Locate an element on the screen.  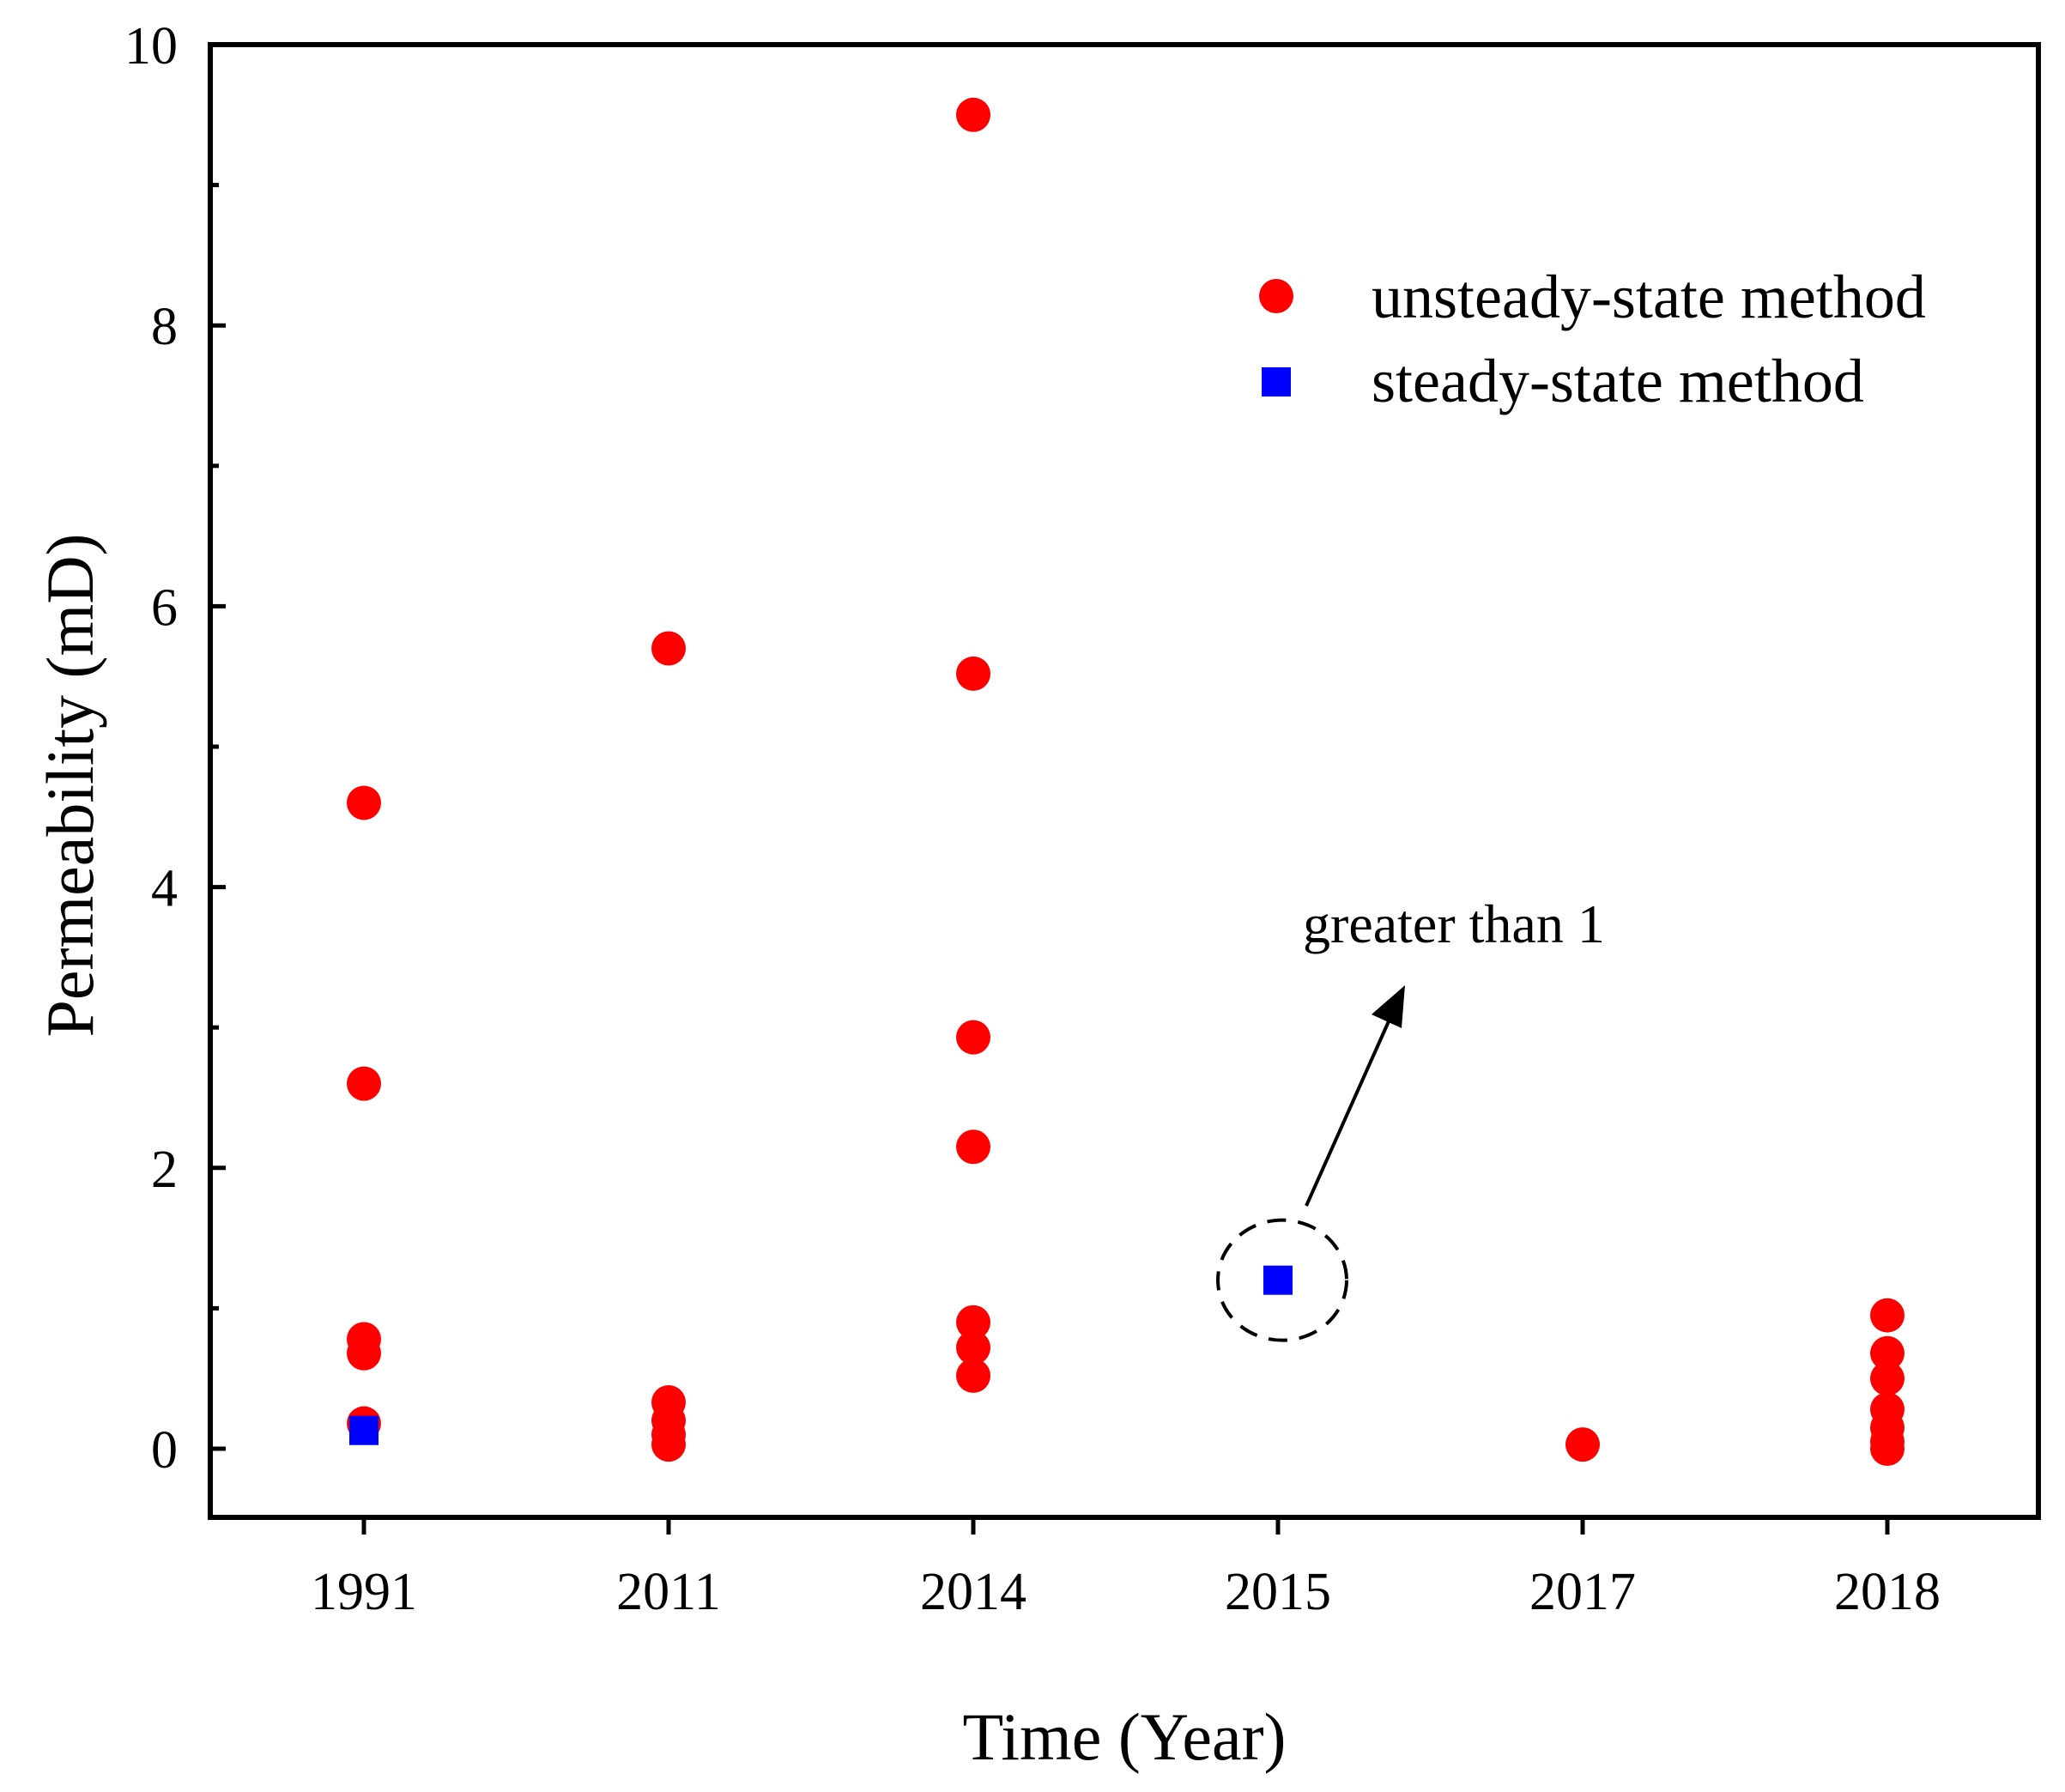
y-tick-label: 8 is located at coordinates (164, 327).